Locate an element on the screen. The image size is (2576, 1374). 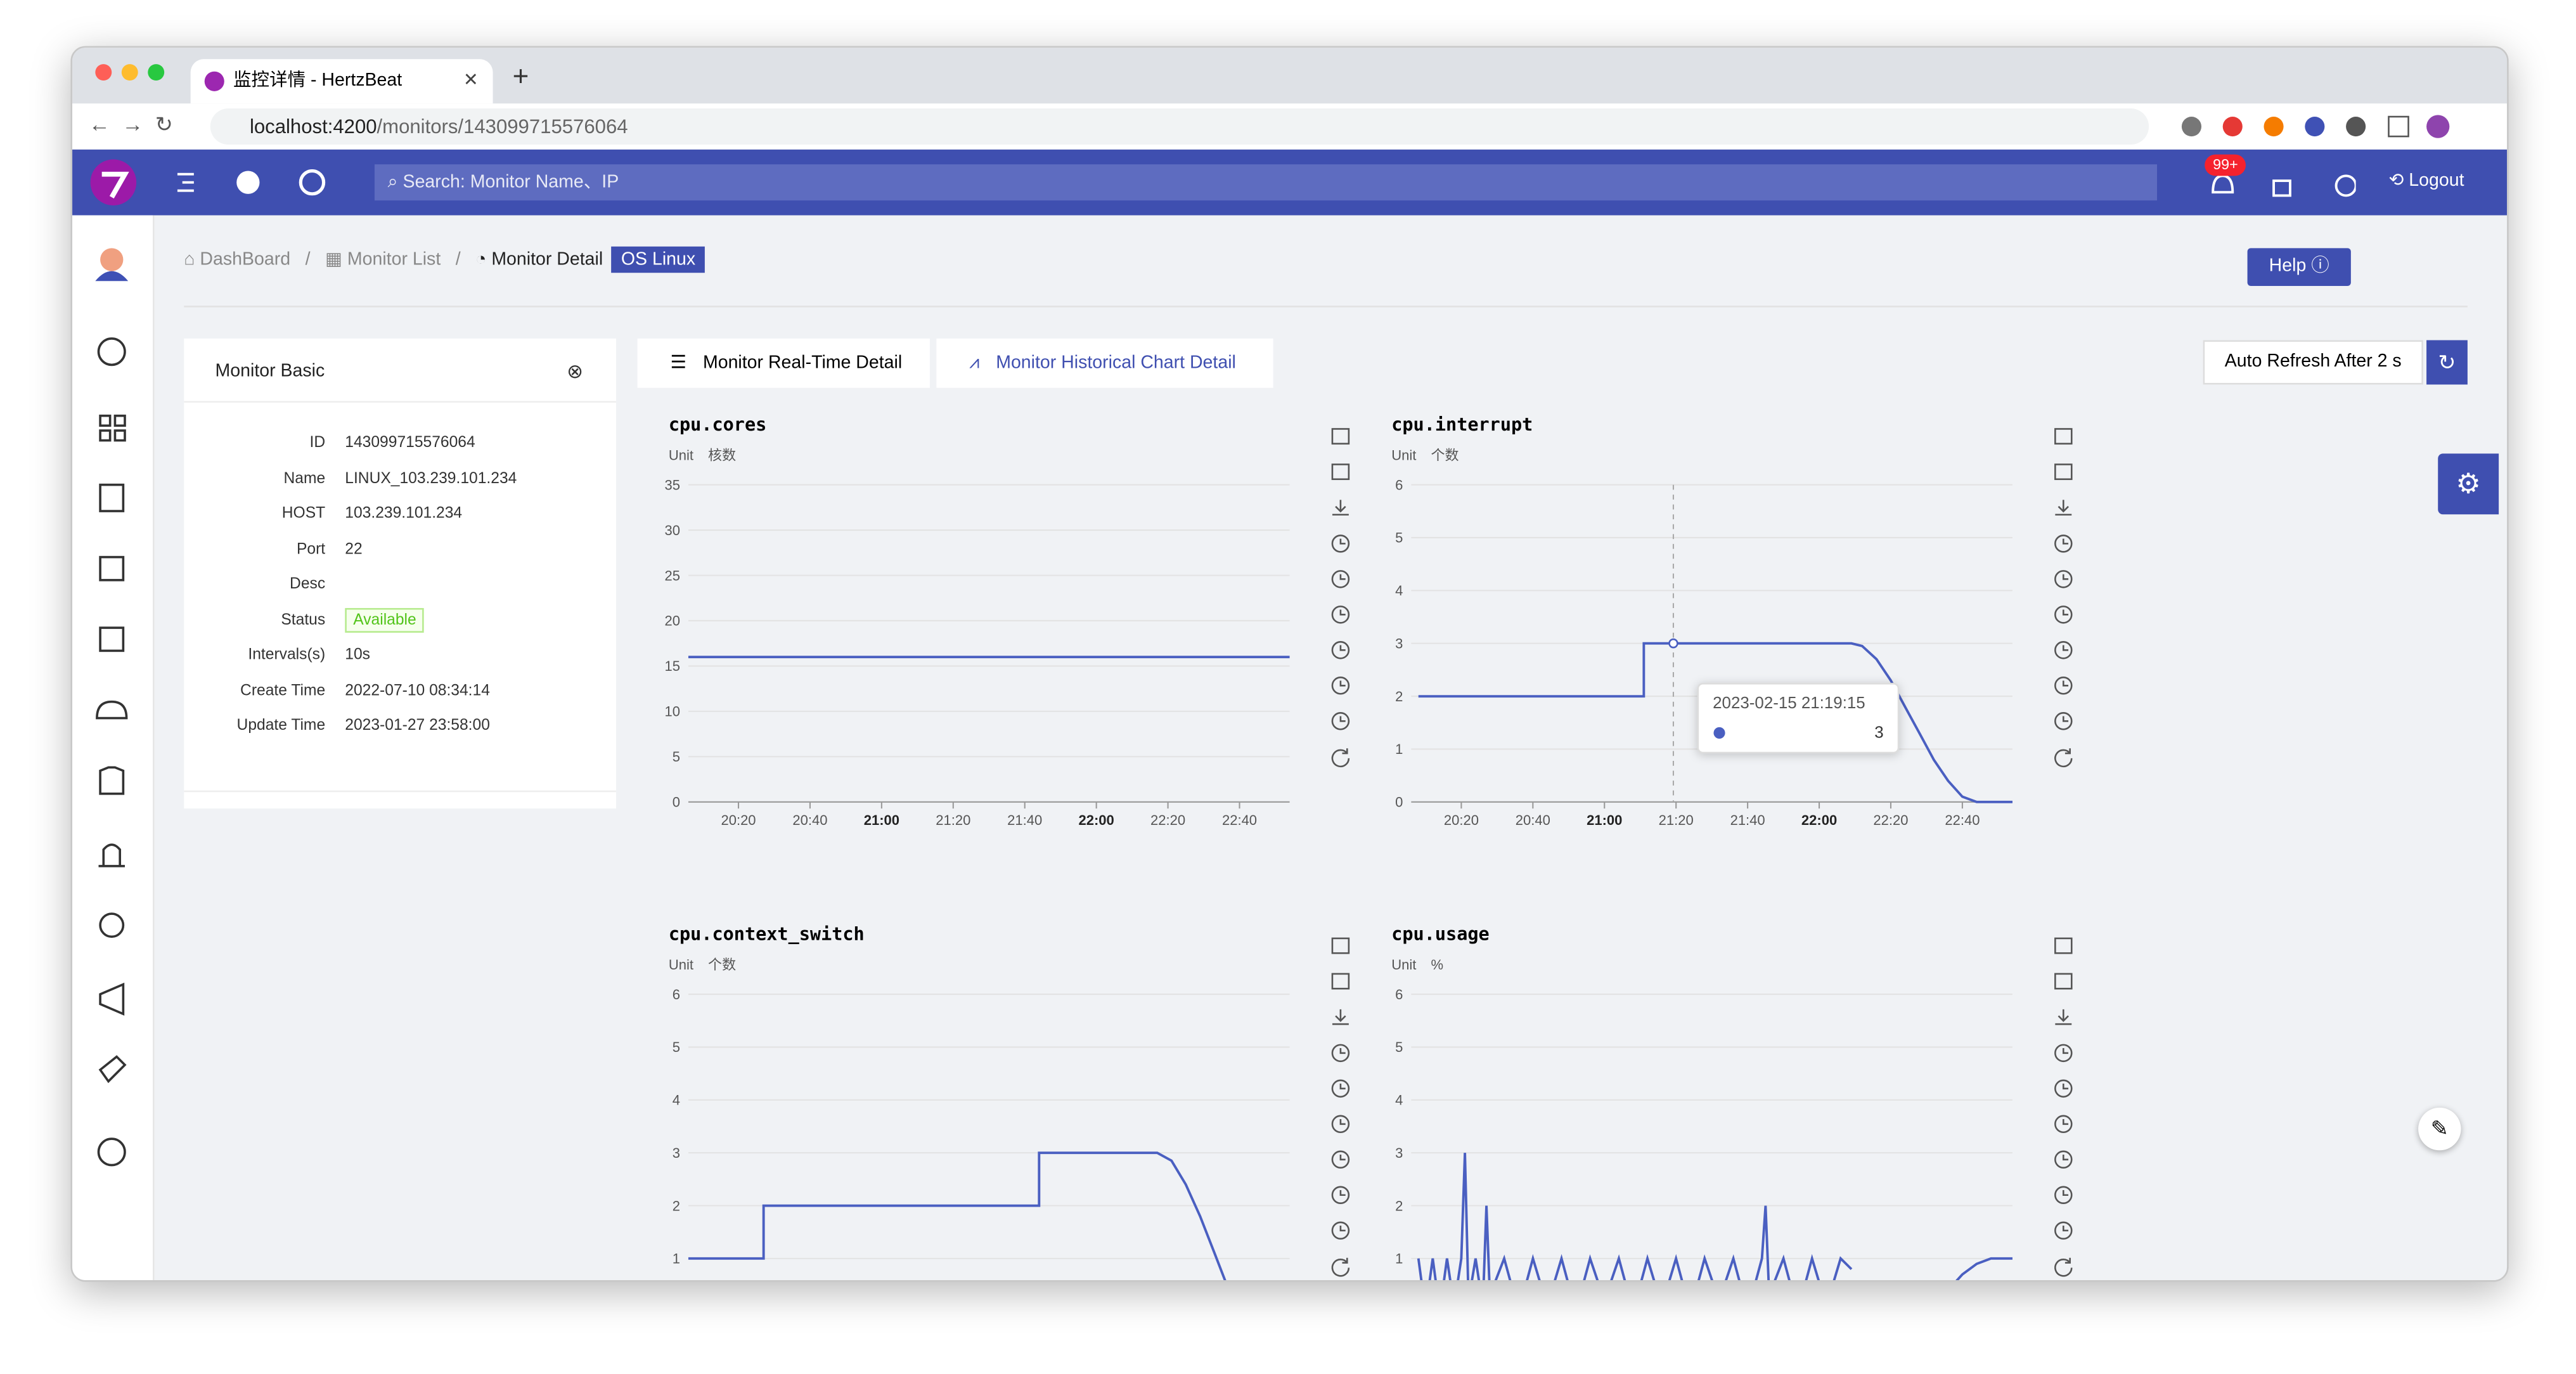
favicon is located at coordinates (214, 81).